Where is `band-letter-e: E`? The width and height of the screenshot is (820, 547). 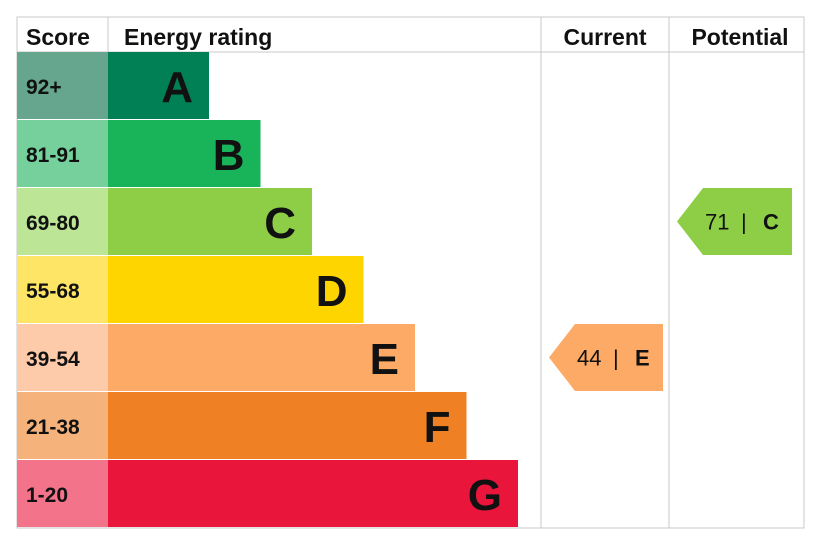
band-letter-e: E is located at coordinates (384, 359).